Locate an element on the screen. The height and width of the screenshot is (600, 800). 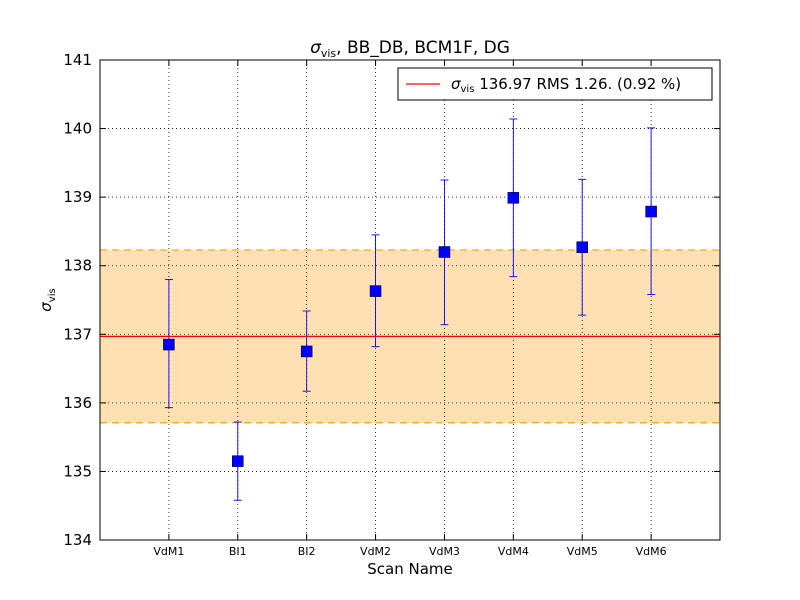
y-tick-label: 134 is located at coordinates (77, 540).